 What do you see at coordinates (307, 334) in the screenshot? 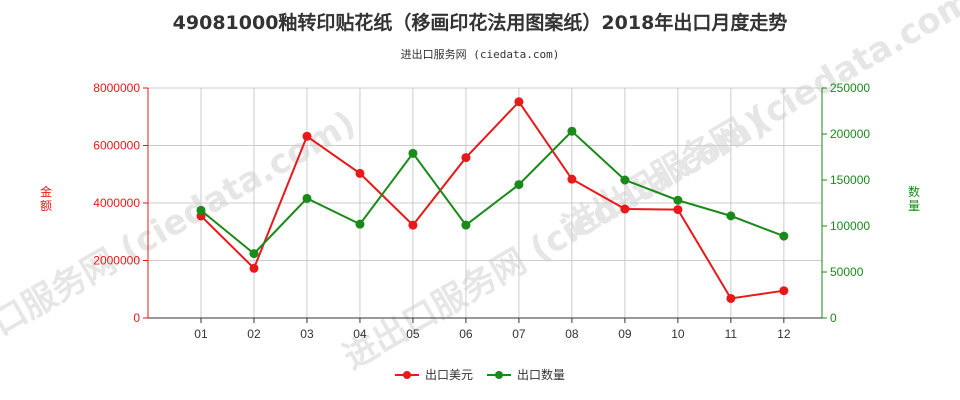
I see `x-tick-label: 03` at bounding box center [307, 334].